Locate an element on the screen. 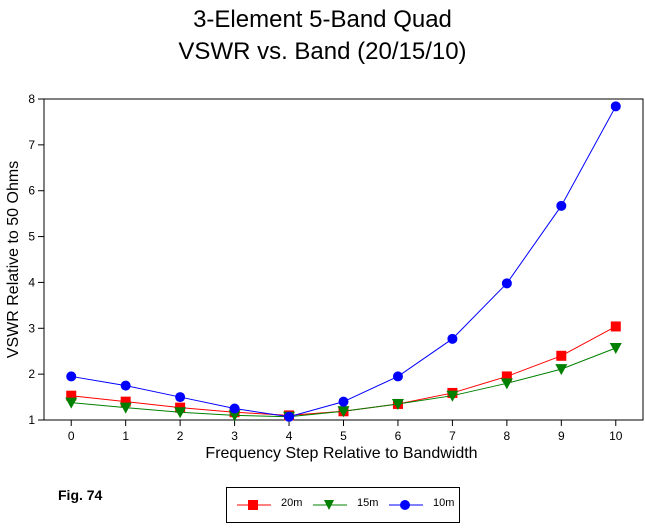 The width and height of the screenshot is (645, 529). x-tick-label-9: 9 is located at coordinates (561, 436).